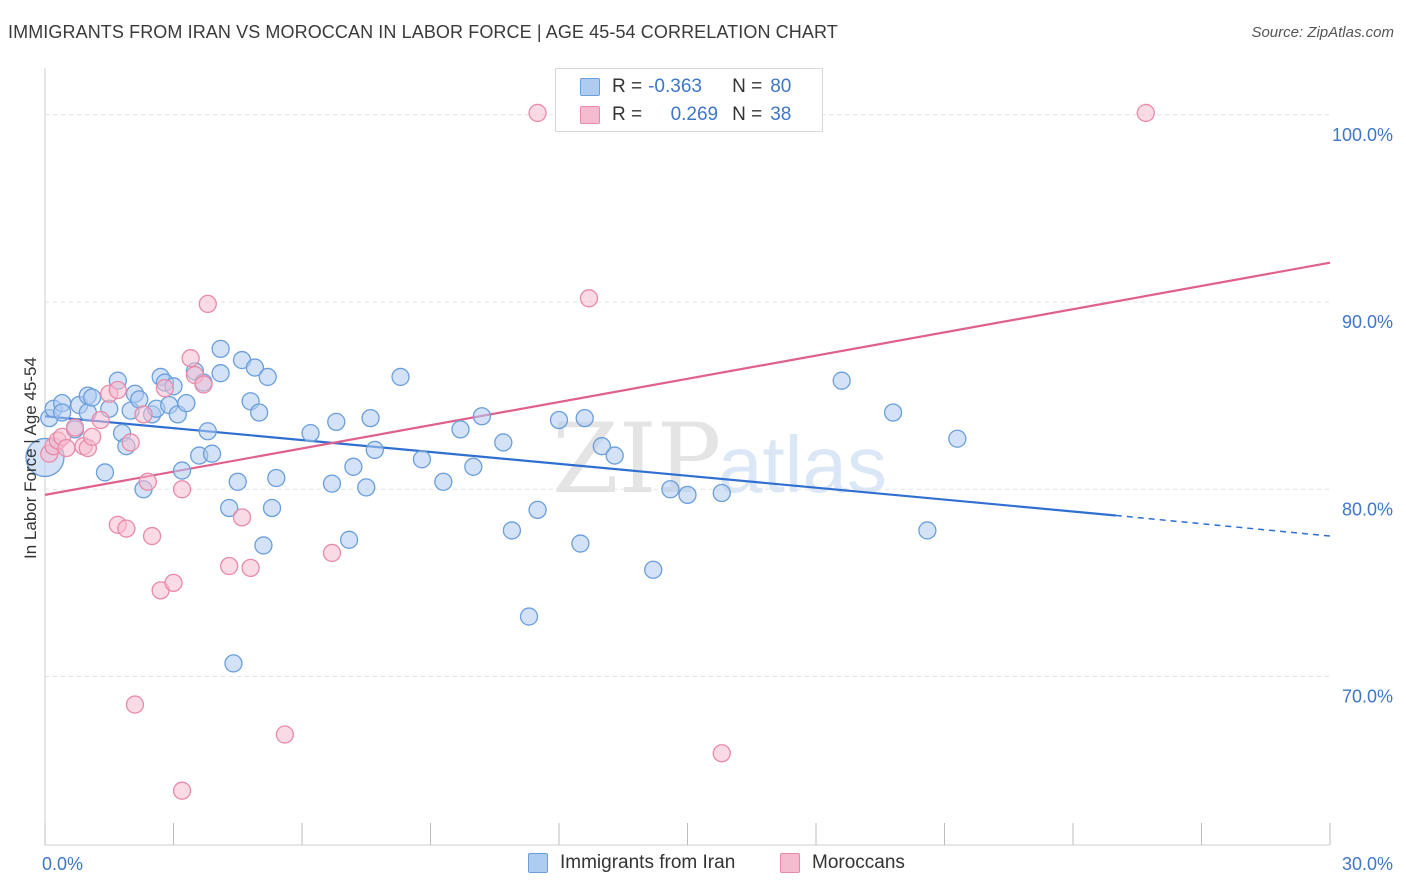  What do you see at coordinates (790, 863) in the screenshot?
I see `series-swatch-moroccans` at bounding box center [790, 863].